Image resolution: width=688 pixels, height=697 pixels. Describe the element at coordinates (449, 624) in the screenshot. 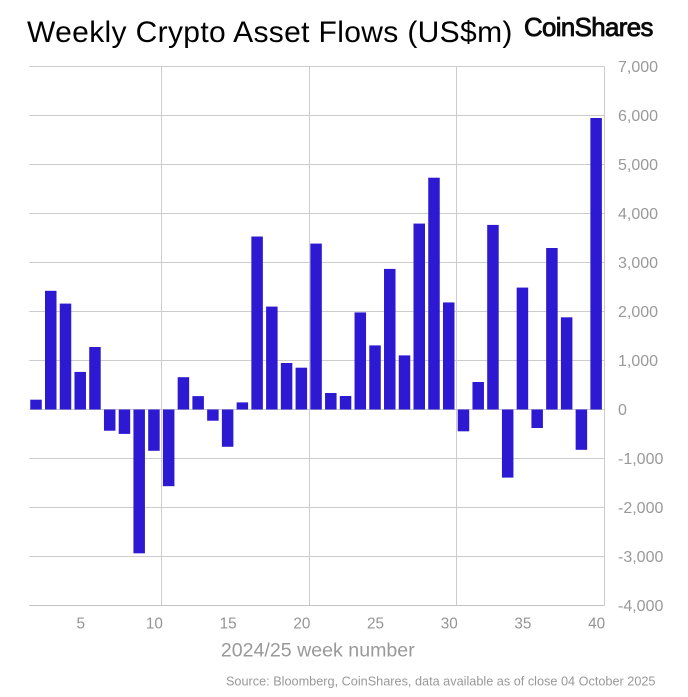

I see `svg-text: 30` at that location.